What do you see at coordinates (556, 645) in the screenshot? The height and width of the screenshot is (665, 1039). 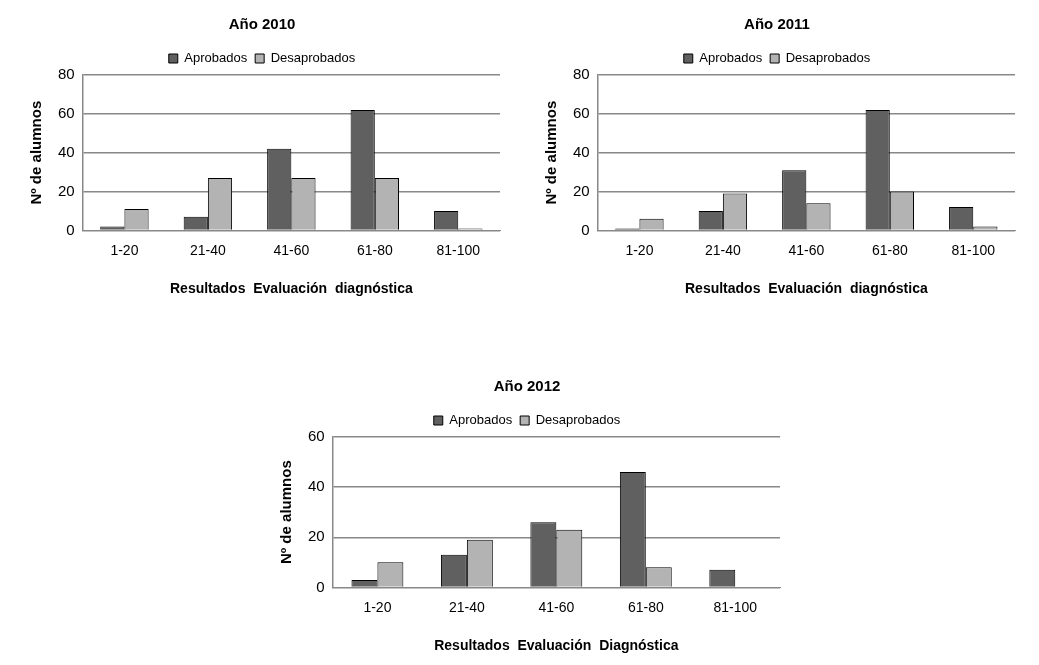 I see `x-axis-title: Resultados Evaluación Diagnóstica` at bounding box center [556, 645].